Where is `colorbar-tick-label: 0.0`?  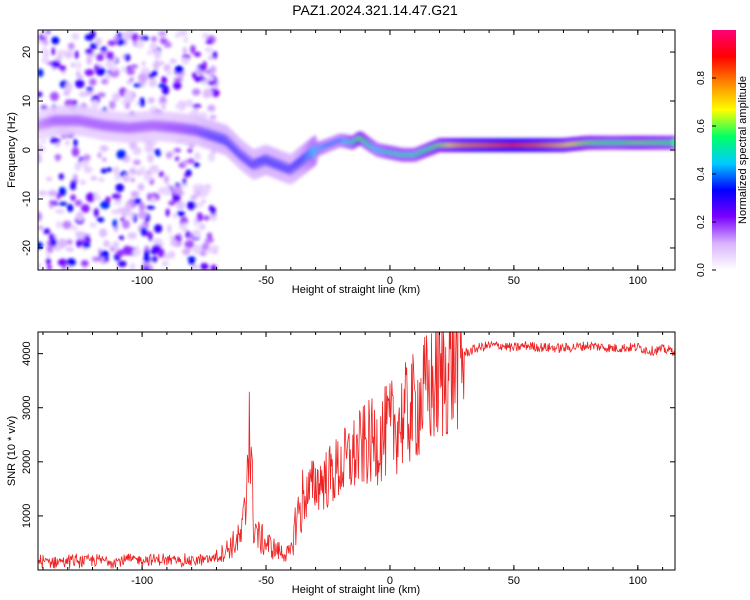
colorbar-tick-label: 0.0 is located at coordinates (701, 270).